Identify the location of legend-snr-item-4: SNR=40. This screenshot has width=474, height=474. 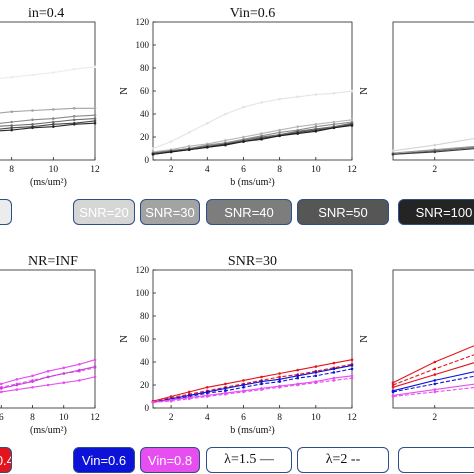
(249, 212).